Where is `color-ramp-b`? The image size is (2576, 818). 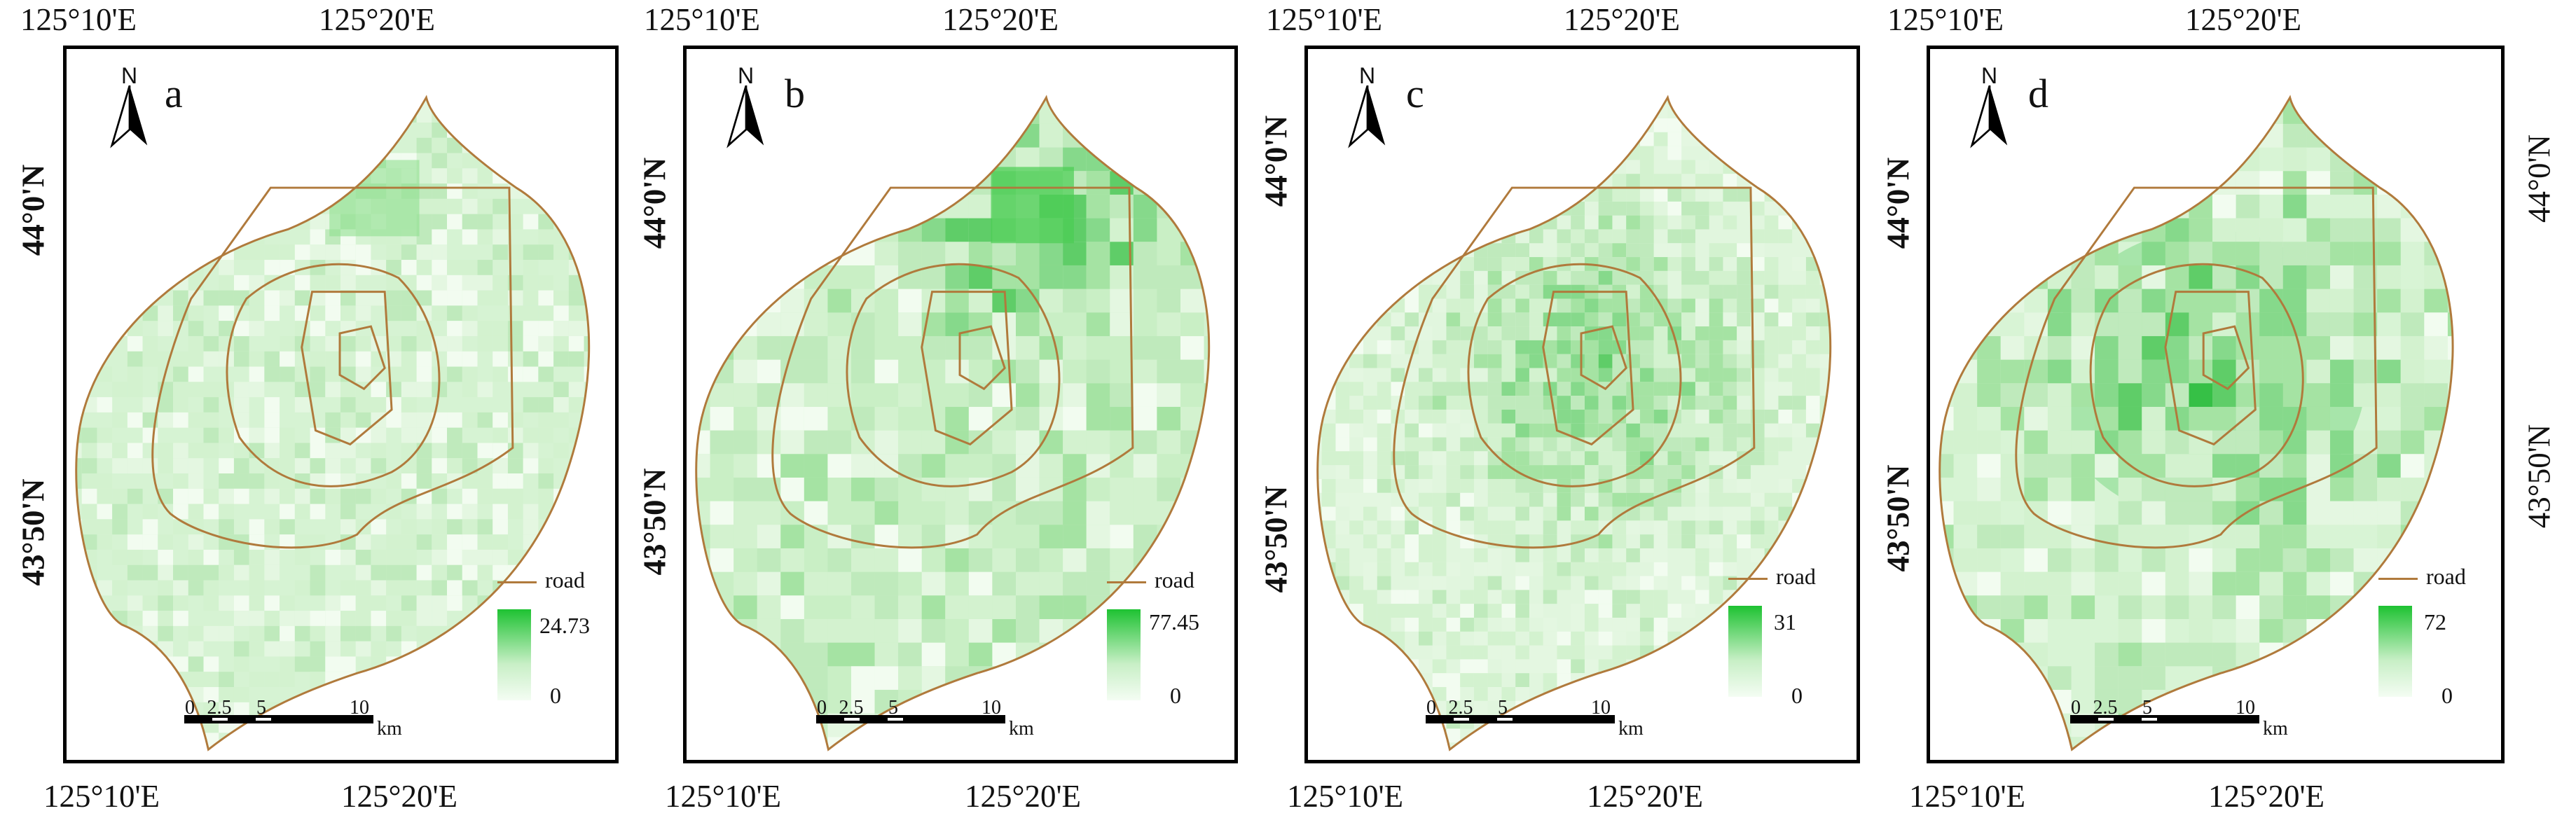 color-ramp-b is located at coordinates (1124, 654).